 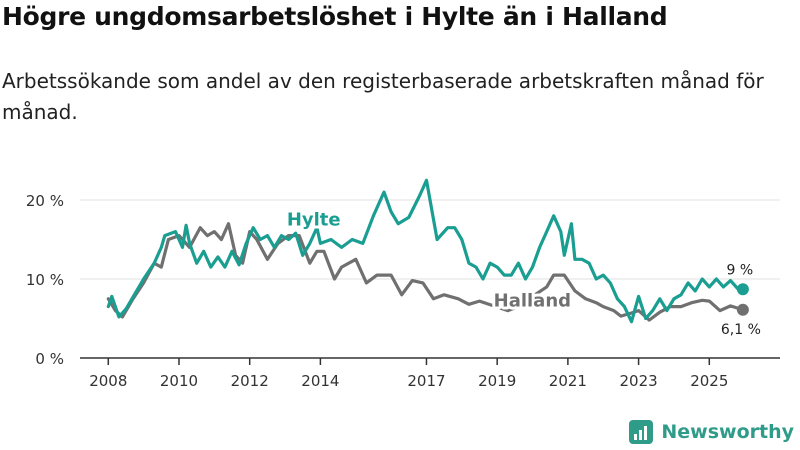 I want to click on end-point-halland, so click(x=742, y=309).